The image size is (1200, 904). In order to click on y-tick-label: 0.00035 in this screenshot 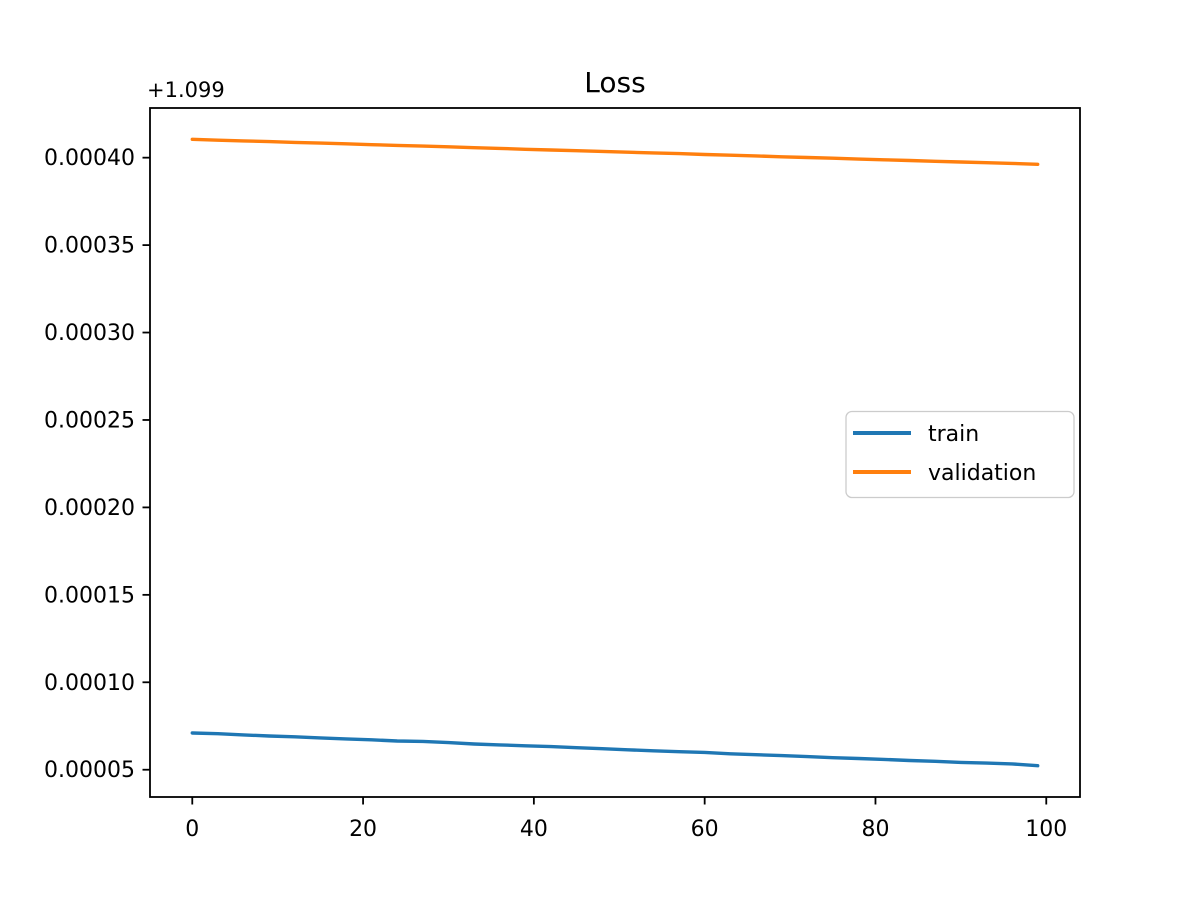, I will do `click(89, 246)`.